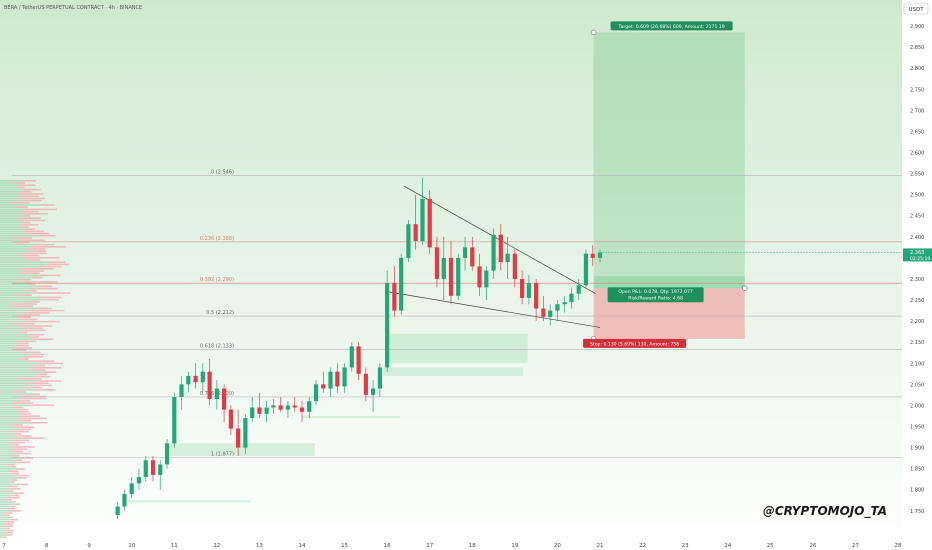 The image size is (932, 550). Describe the element at coordinates (634, 345) in the screenshot. I see `stop-label: Stop: 0.130 (5.69%) 130, Amount: 758` at that location.